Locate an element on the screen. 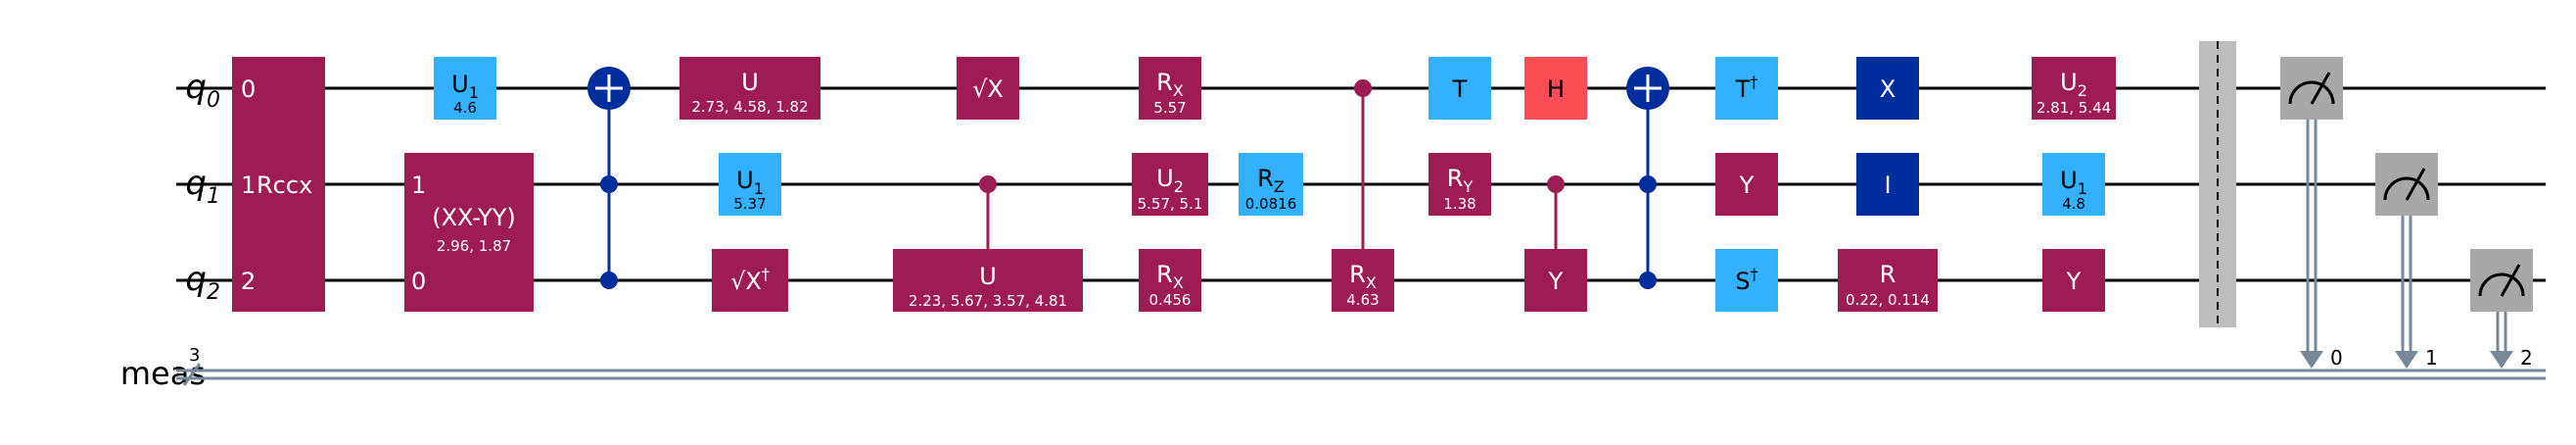  u1-c-param: 4.8 is located at coordinates (2073, 204).